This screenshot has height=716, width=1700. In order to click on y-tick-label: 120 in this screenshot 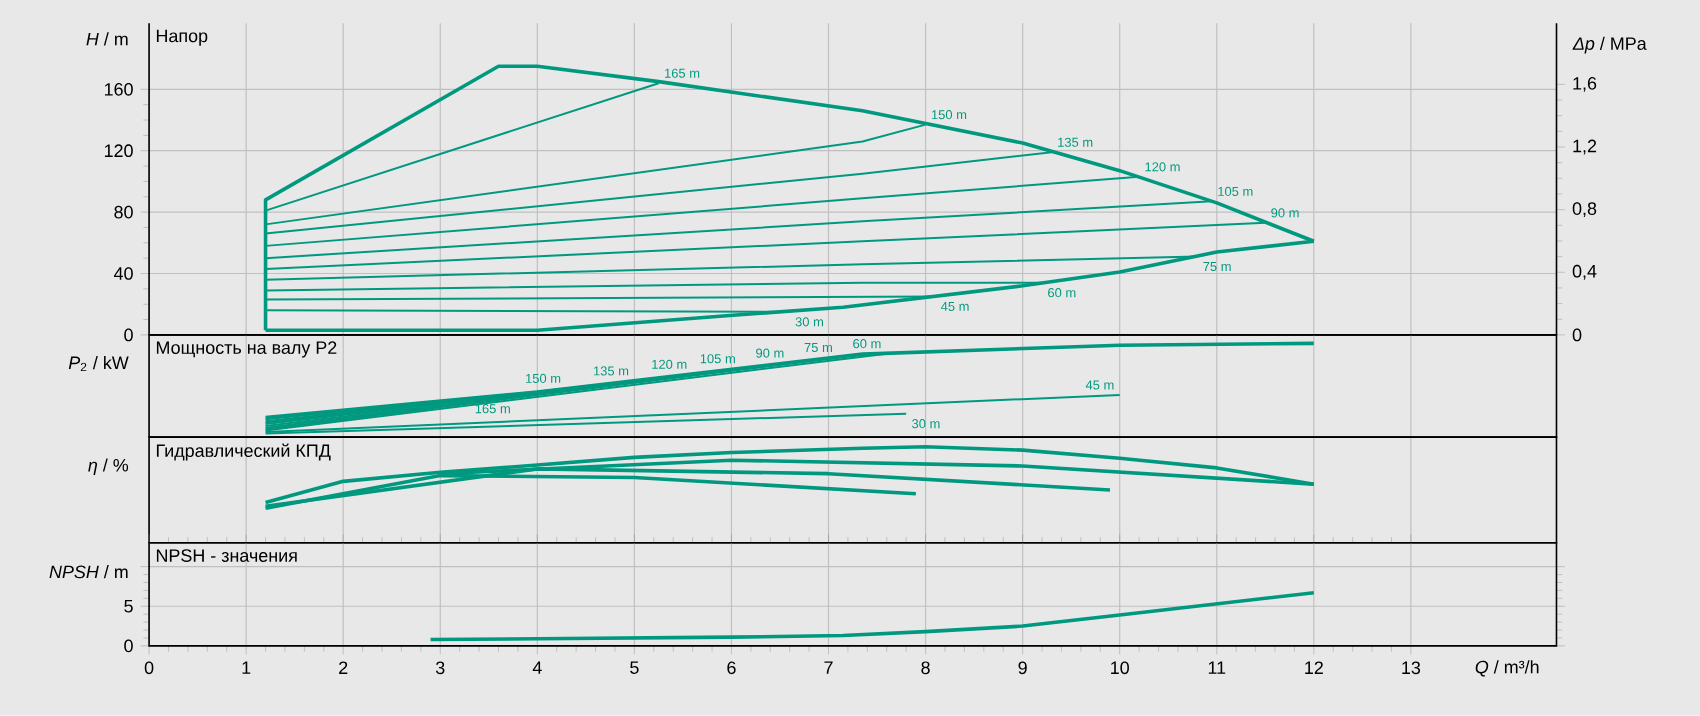, I will do `click(118, 151)`.